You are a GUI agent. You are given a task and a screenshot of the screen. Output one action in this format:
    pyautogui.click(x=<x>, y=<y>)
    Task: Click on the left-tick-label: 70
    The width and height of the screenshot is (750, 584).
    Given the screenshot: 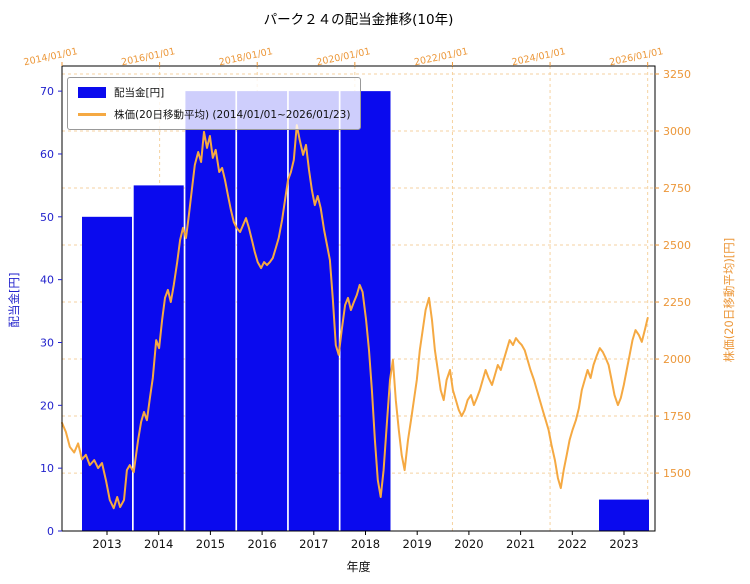 What is the action you would take?
    pyautogui.click(x=47, y=91)
    